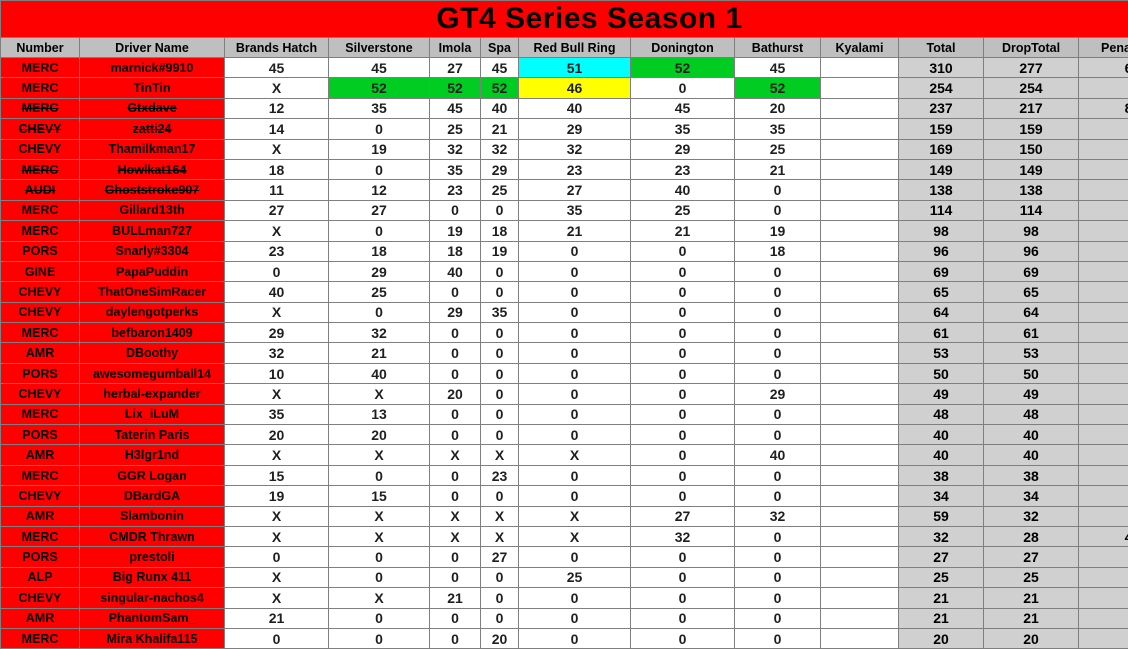 This screenshot has height=649, width=1128. What do you see at coordinates (379, 333) in the screenshot?
I see `cell-silverstone: 32` at bounding box center [379, 333].